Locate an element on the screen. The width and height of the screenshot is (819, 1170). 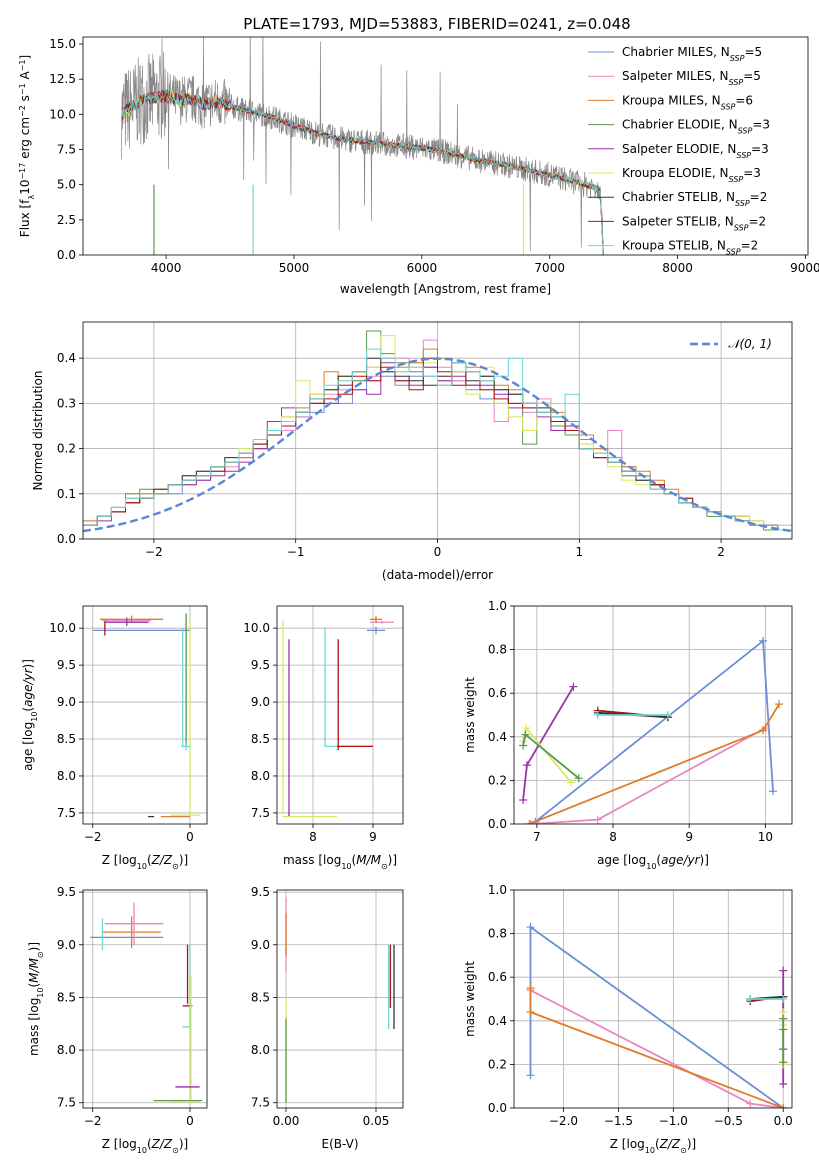
x-tick-label: 6000 is located at coordinates (422, 268).